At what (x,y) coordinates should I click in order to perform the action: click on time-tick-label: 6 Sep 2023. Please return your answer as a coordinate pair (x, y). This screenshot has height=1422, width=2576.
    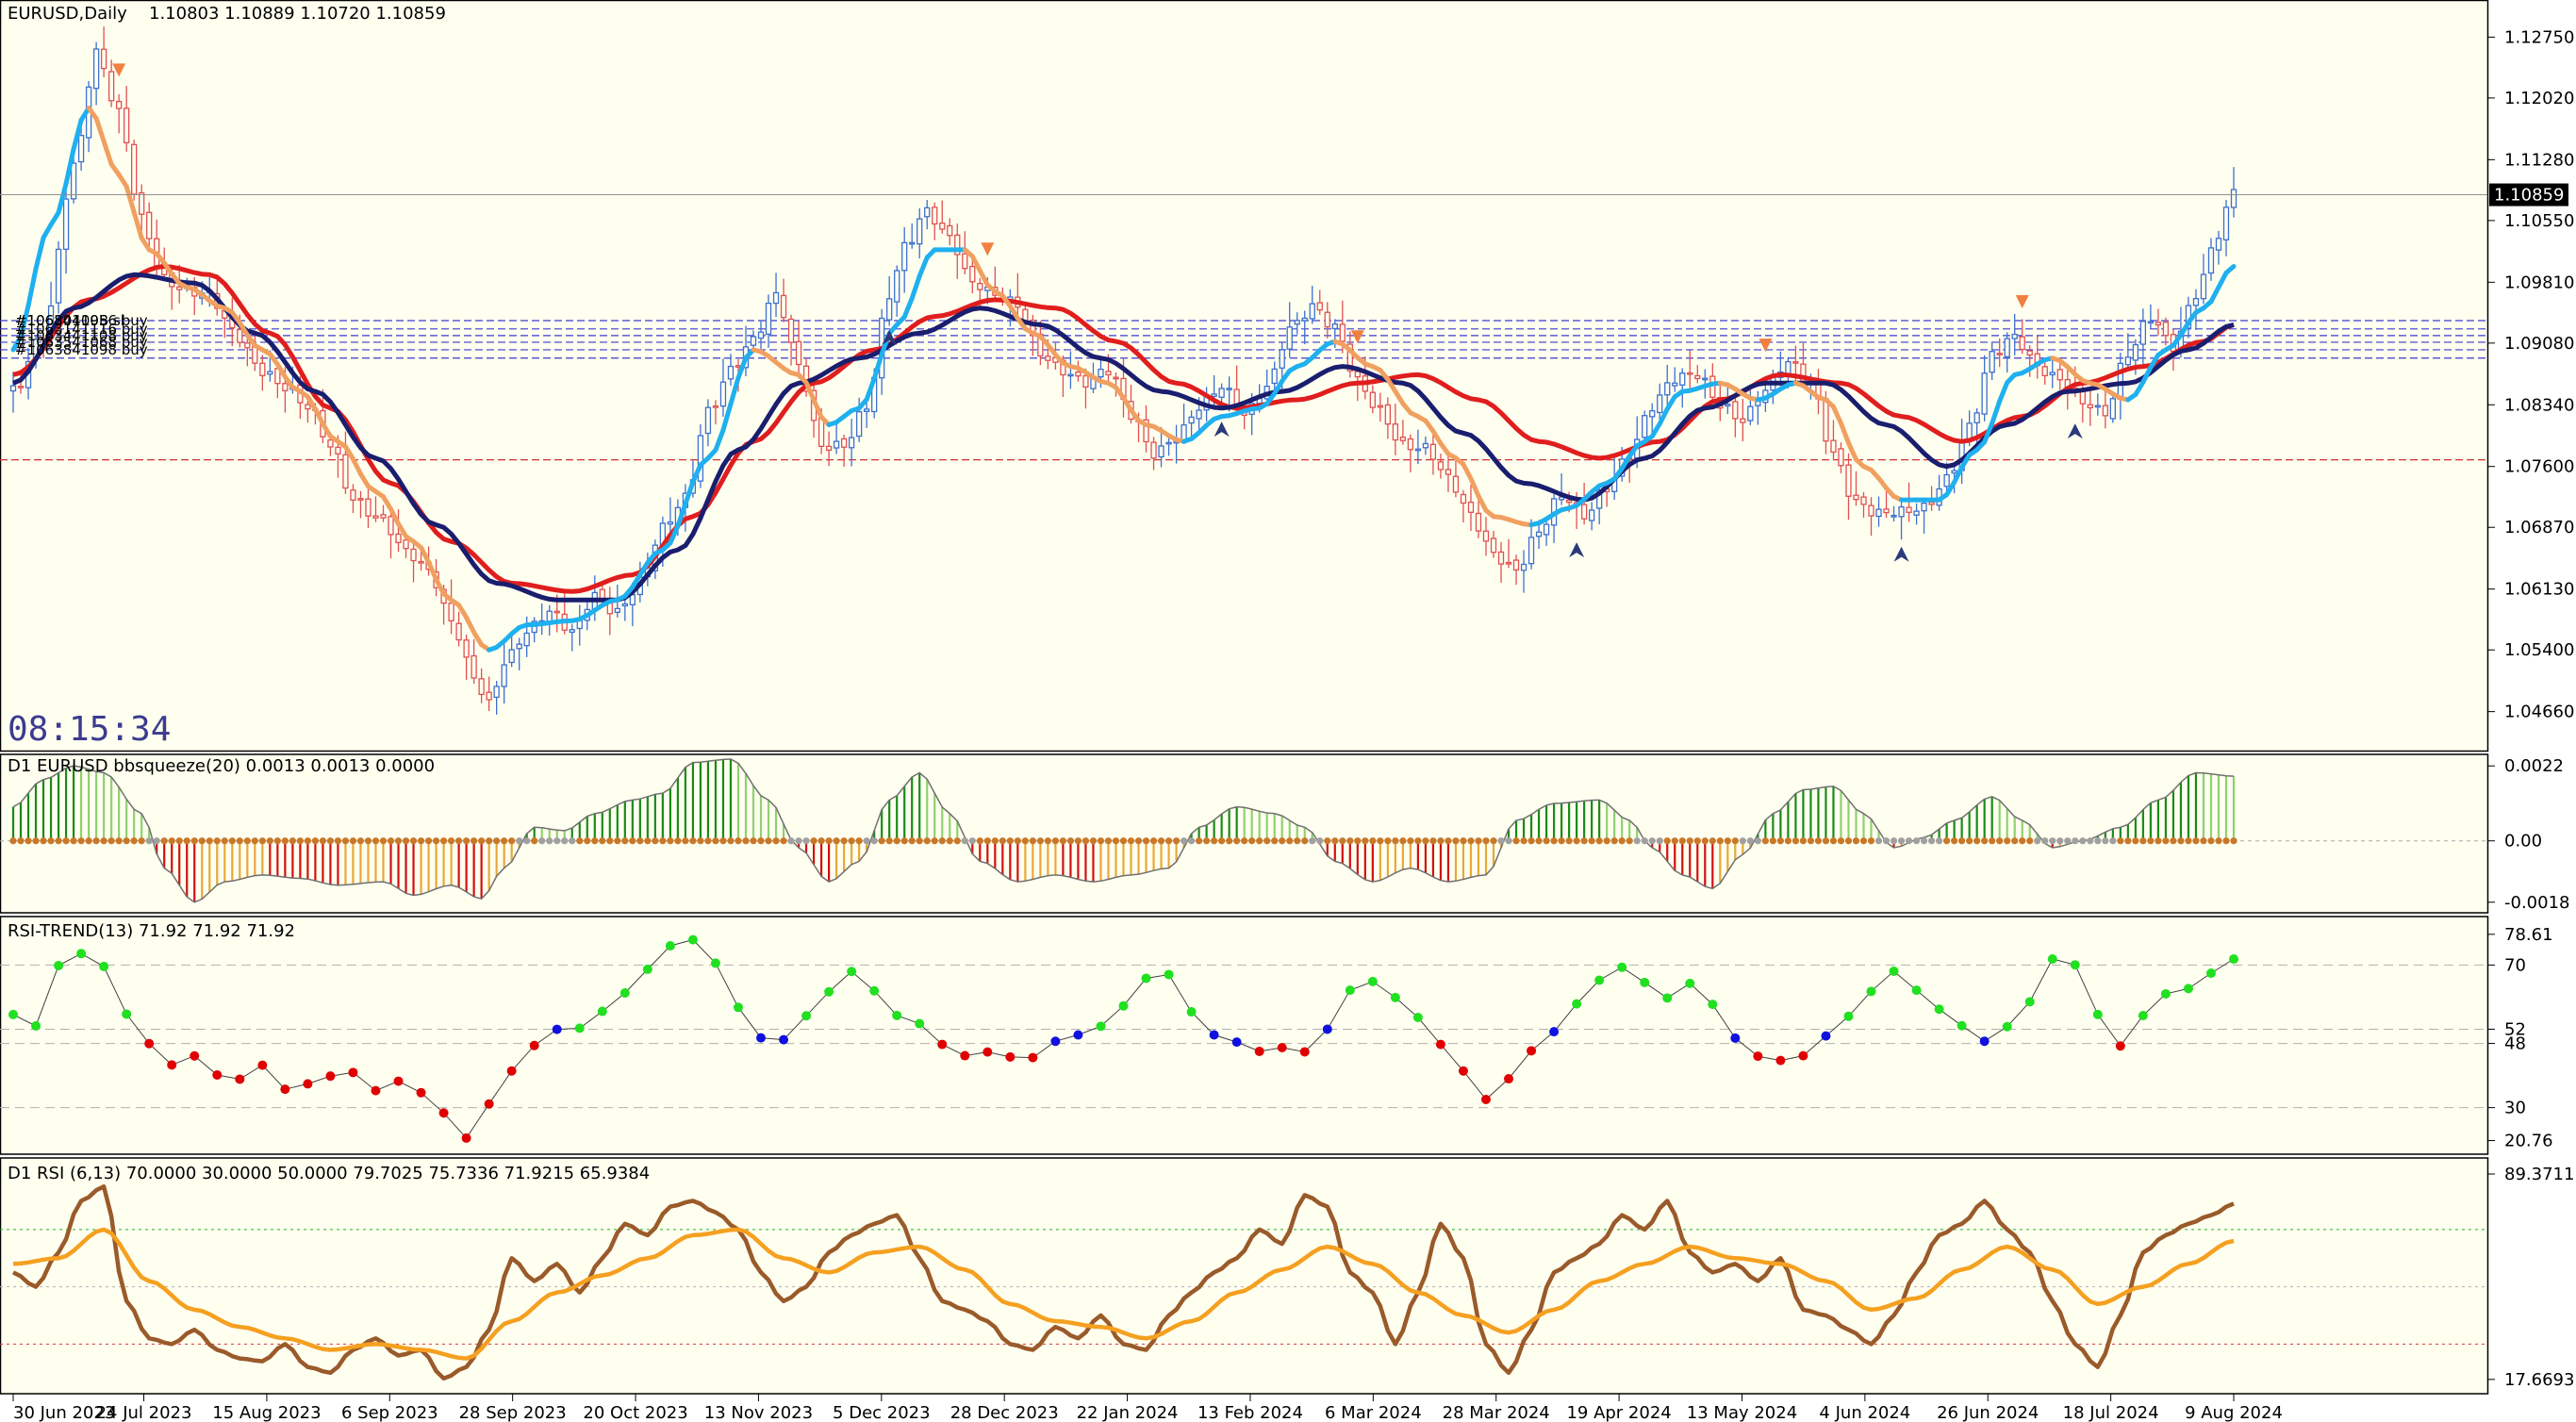
    Looking at the image, I should click on (389, 1412).